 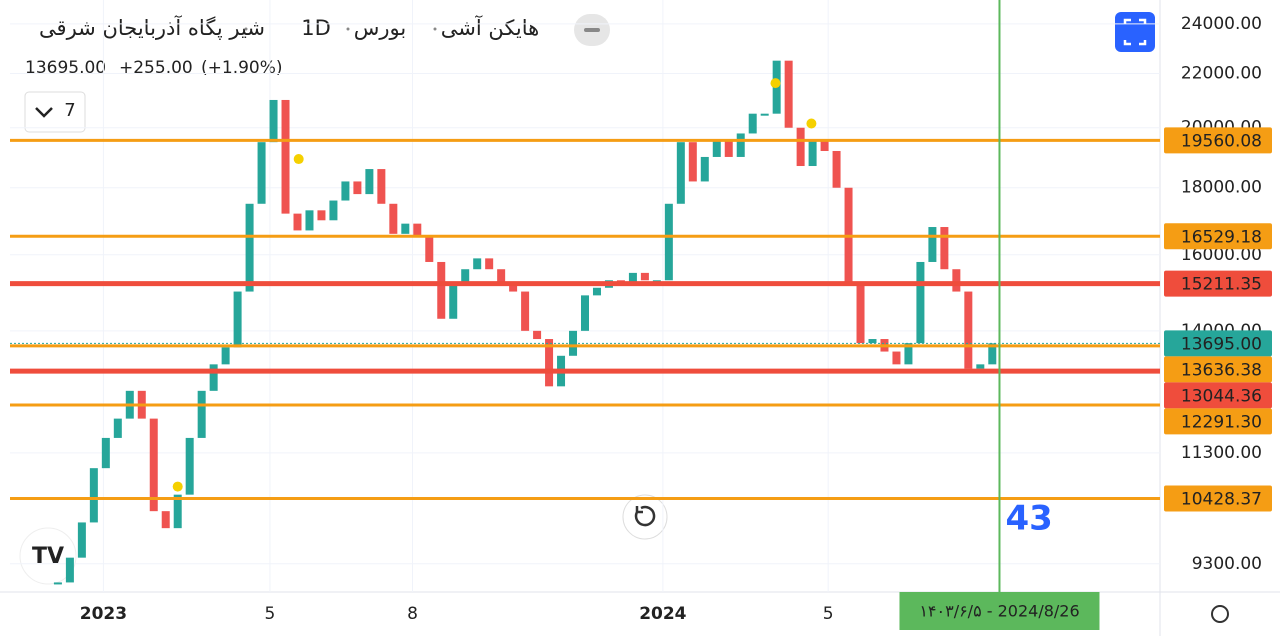 I want to click on y-tick-label: 22000.00, so click(x=1221, y=73).